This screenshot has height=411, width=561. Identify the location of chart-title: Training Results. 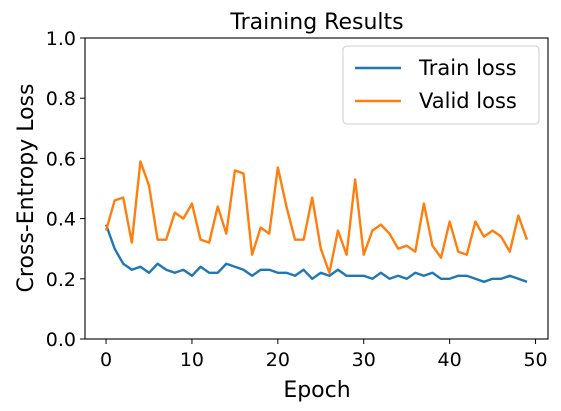
(316, 22).